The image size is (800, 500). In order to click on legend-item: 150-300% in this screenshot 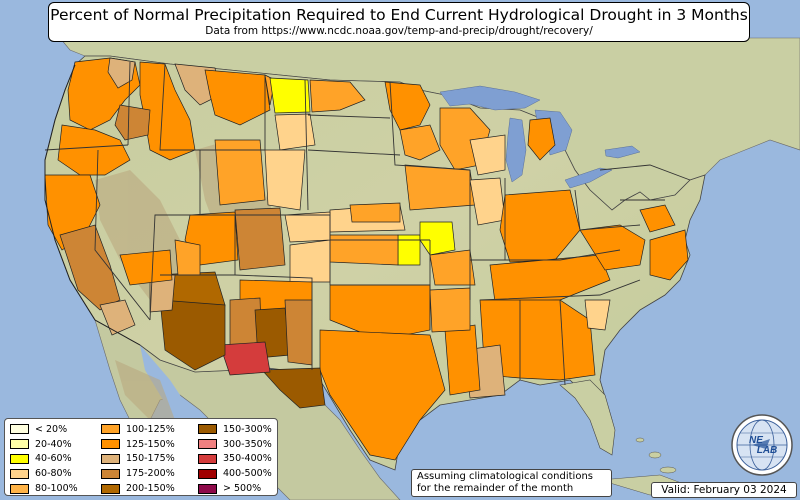, I will do `click(235, 429)`.